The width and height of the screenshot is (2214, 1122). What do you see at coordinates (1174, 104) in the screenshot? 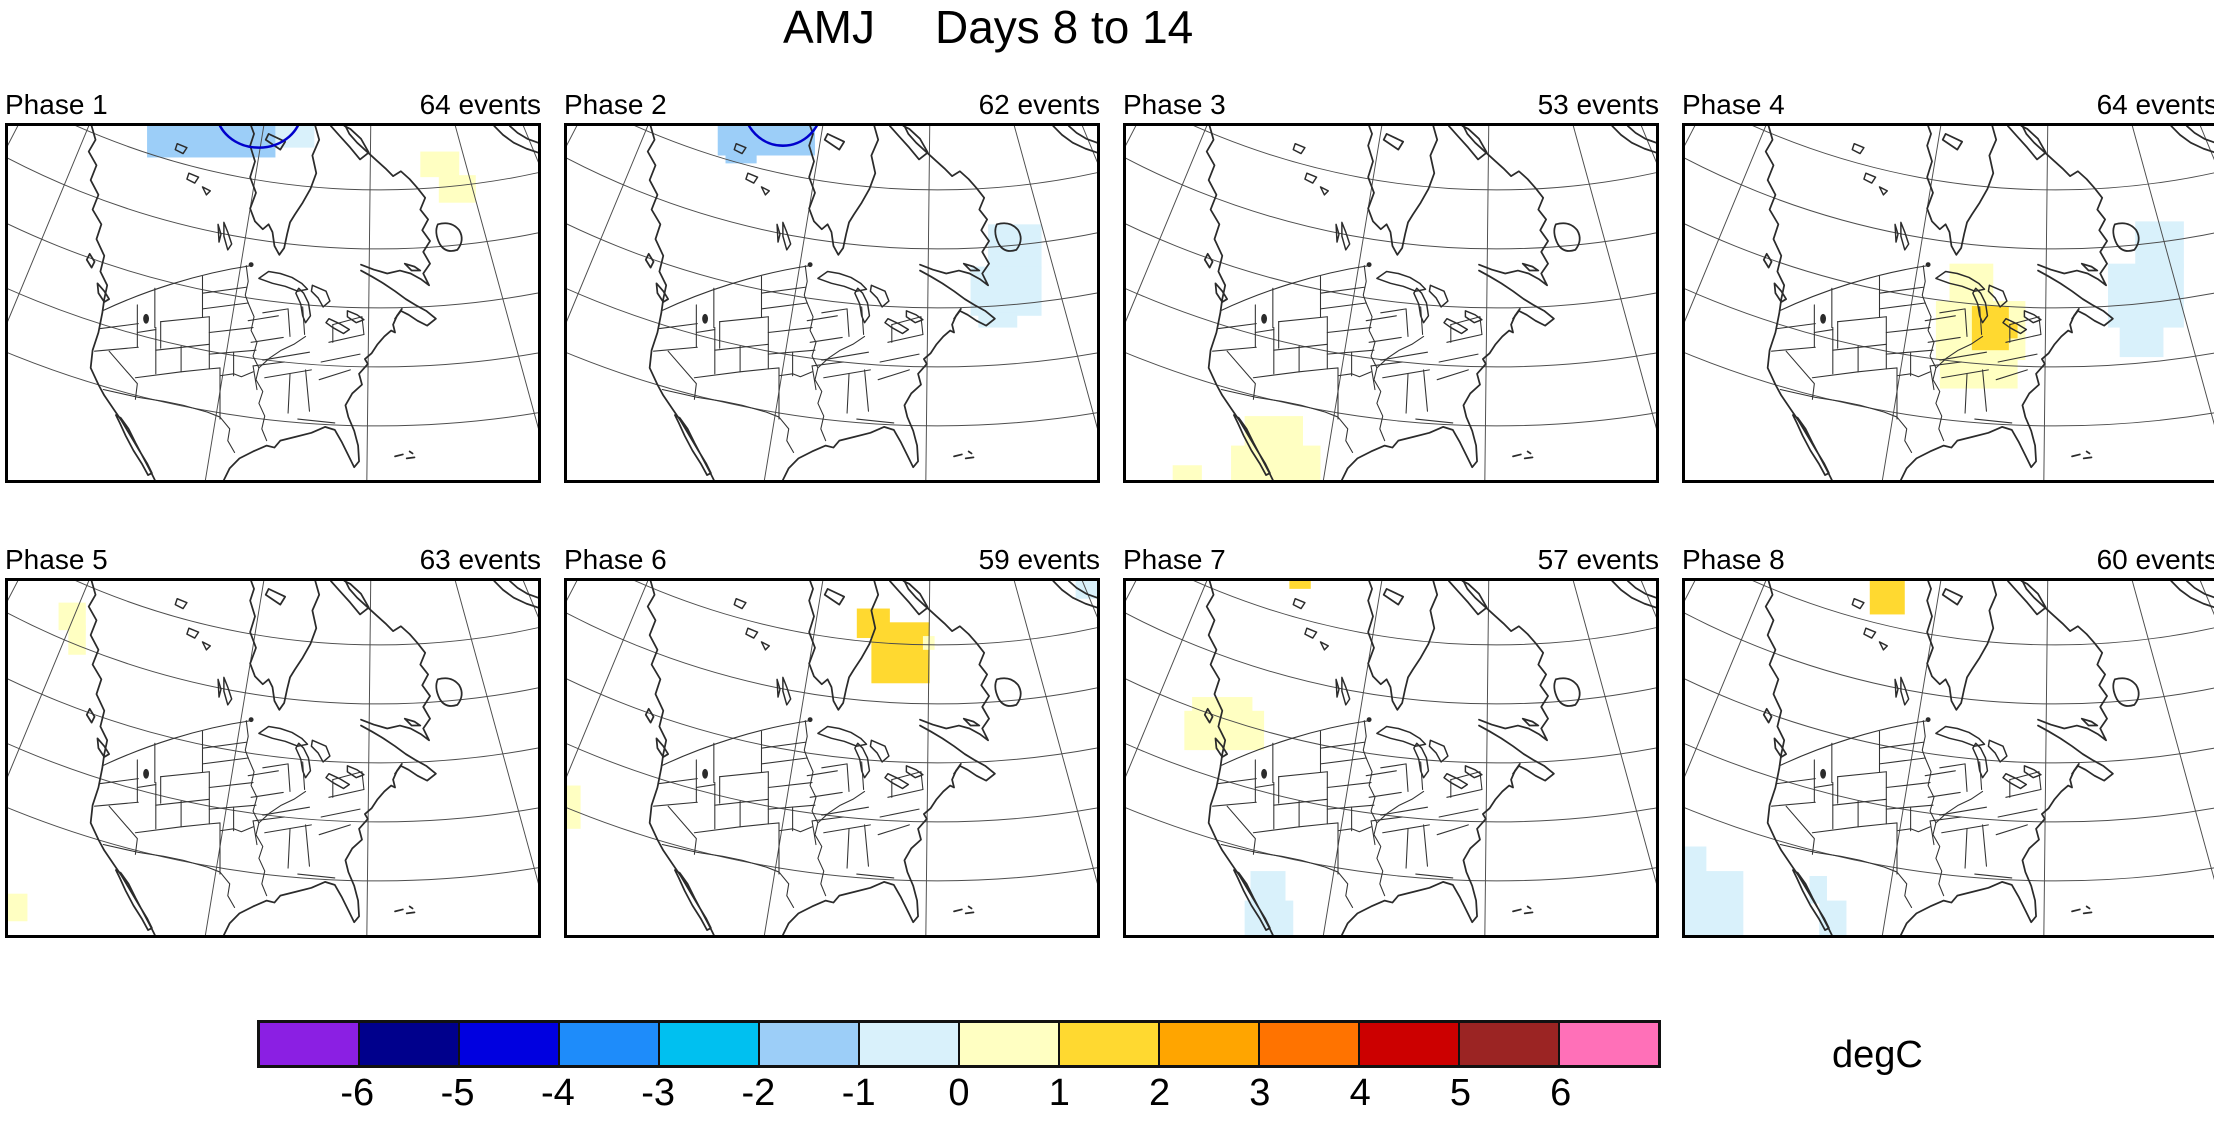
I see `panel-label: Phase 3` at bounding box center [1174, 104].